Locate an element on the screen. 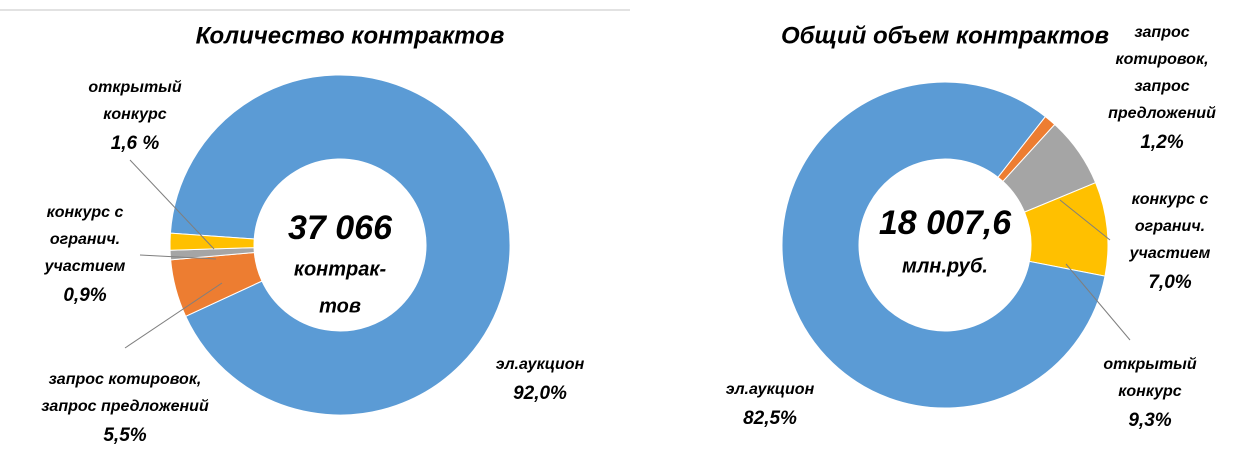 The image size is (1243, 450). center-text: 37 066 is located at coordinates (340, 228).